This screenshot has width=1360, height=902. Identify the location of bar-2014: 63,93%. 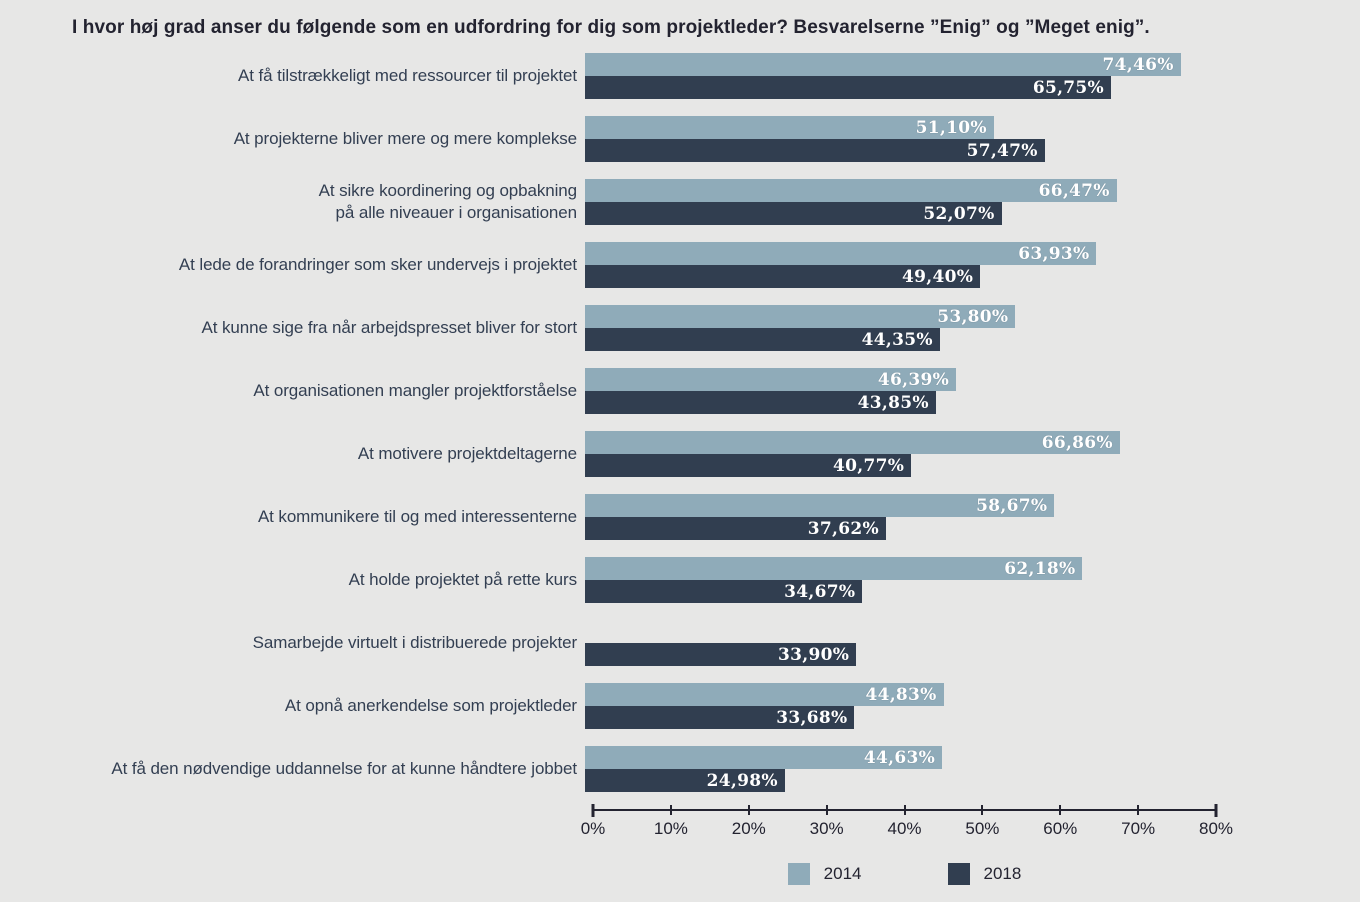
(841, 253).